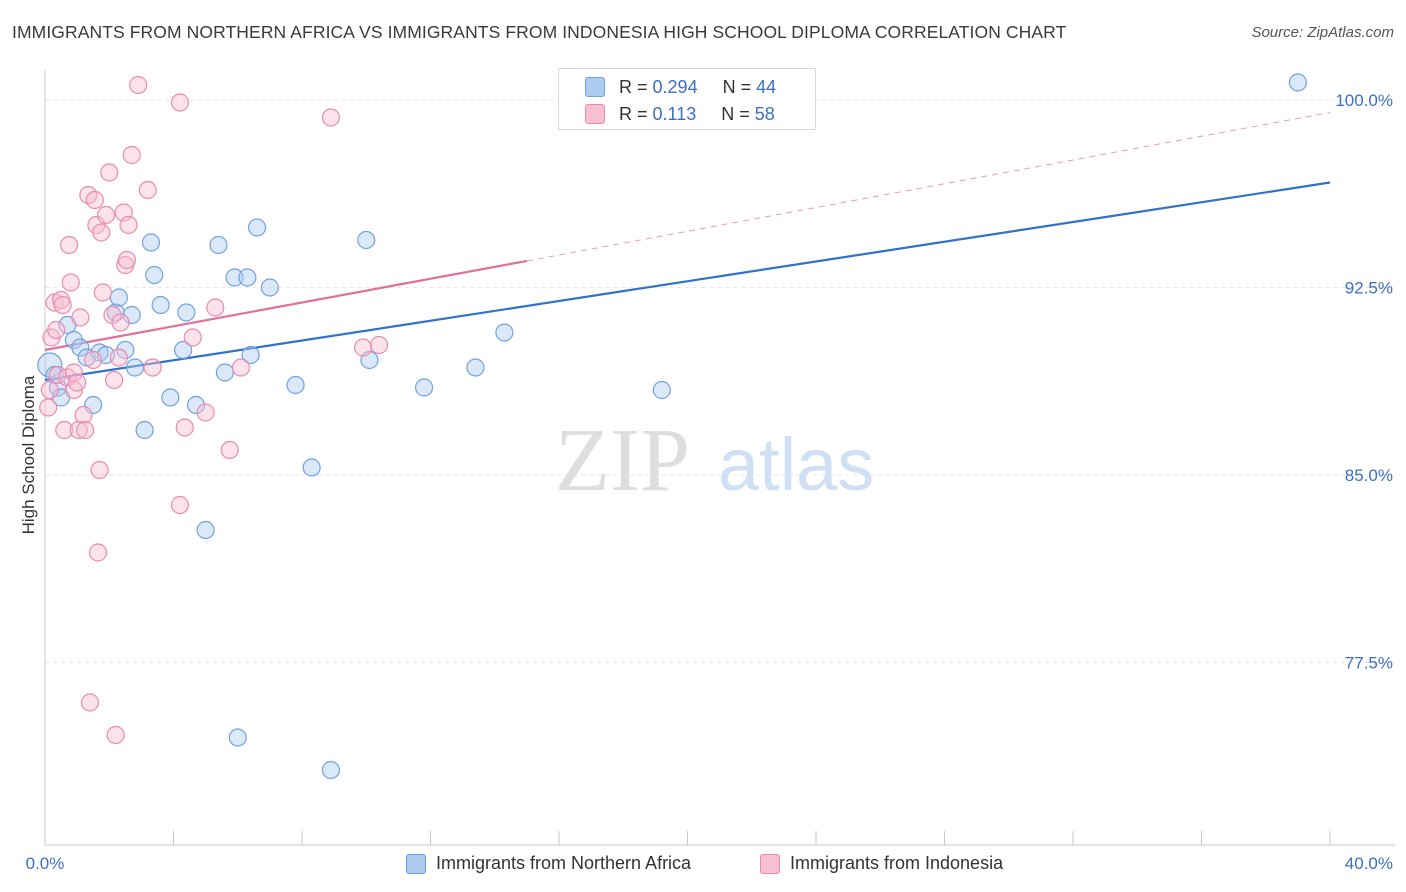 The image size is (1406, 892). I want to click on y-tick-label: 77.5%, so click(1369, 663).